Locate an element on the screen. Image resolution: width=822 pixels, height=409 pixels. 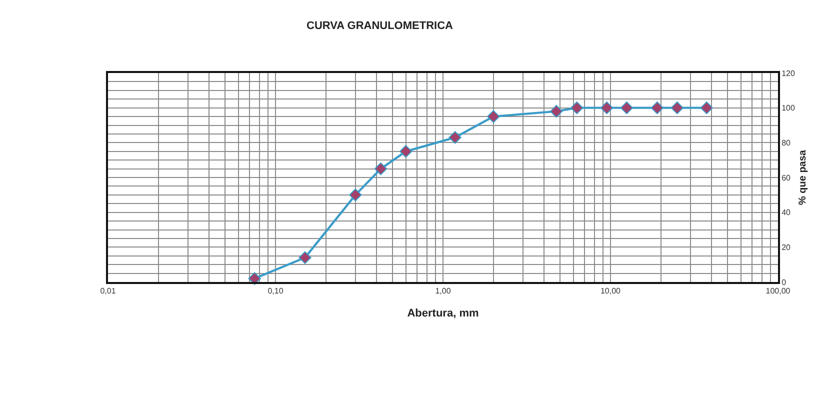
y-tick-label: 60 is located at coordinates (787, 177).